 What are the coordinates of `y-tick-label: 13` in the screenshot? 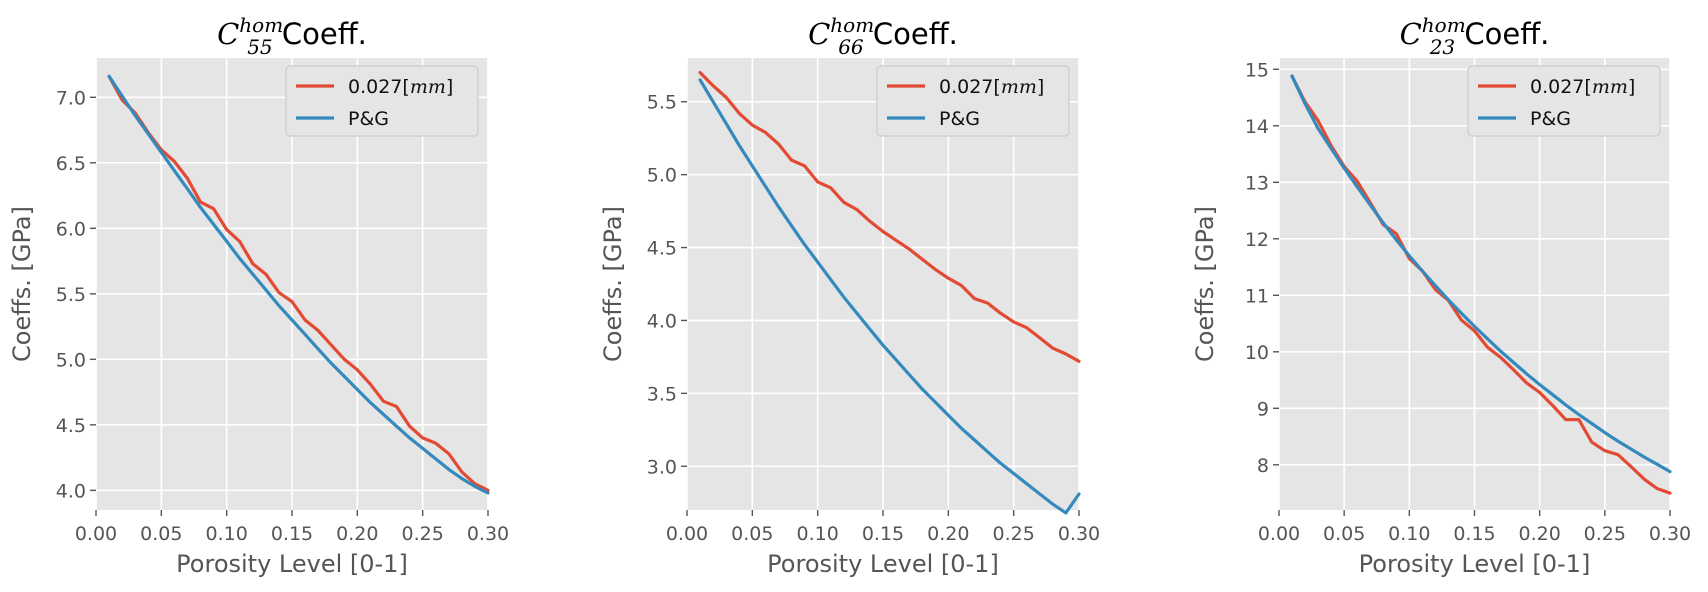 It's located at (1257, 183).